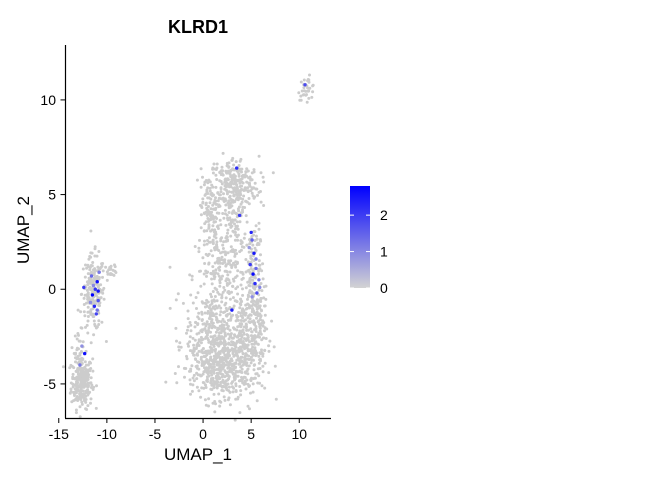 The width and height of the screenshot is (672, 480). What do you see at coordinates (155, 434) in the screenshot?
I see `x-tick-label: -5` at bounding box center [155, 434].